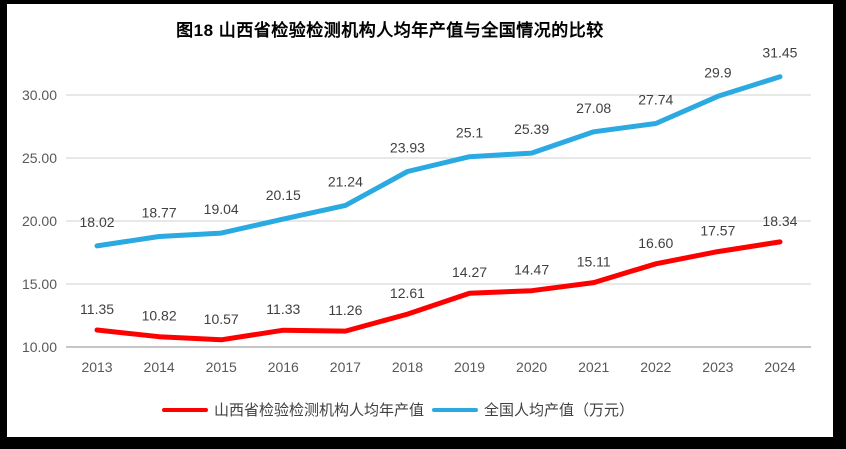 This screenshot has height=449, width=846. Describe the element at coordinates (717, 367) in the screenshot. I see `x-tick-label: 2023` at that location.